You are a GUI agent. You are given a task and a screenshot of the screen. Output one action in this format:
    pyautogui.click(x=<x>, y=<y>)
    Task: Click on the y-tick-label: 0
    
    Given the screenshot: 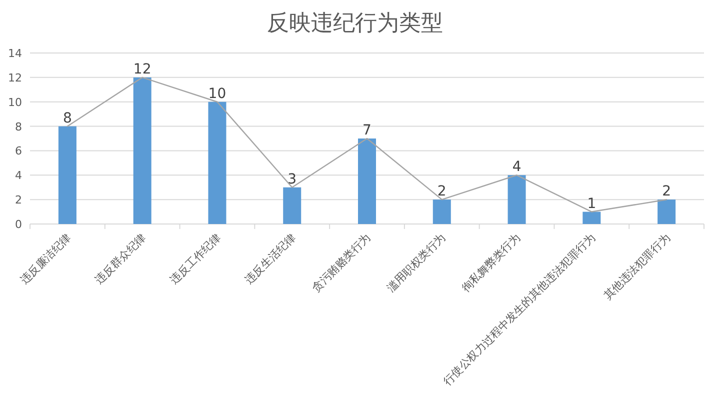 What is the action you would take?
    pyautogui.click(x=18, y=224)
    